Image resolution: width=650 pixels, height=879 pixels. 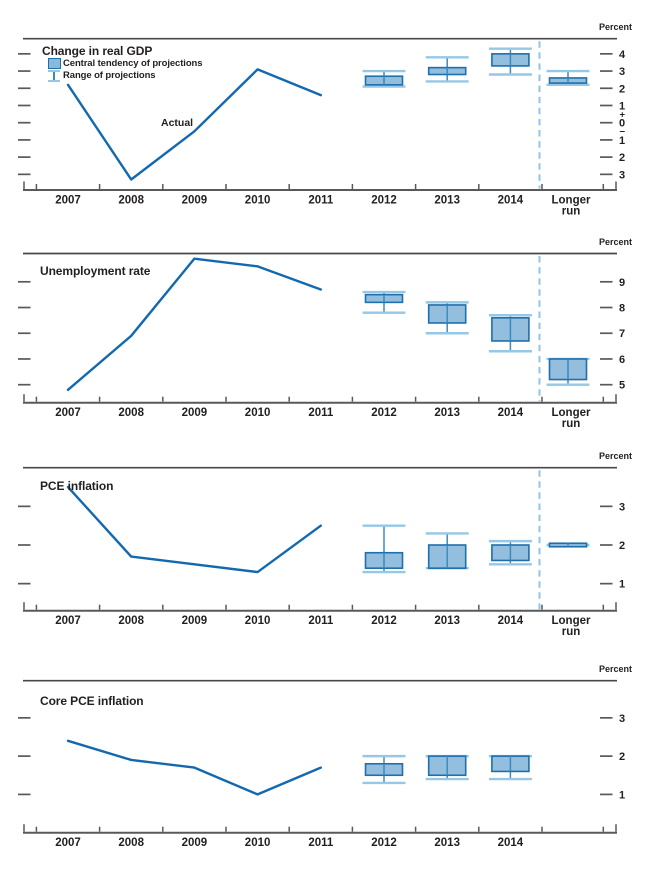 I want to click on actual-series-annotation: Actual, so click(x=177, y=123).